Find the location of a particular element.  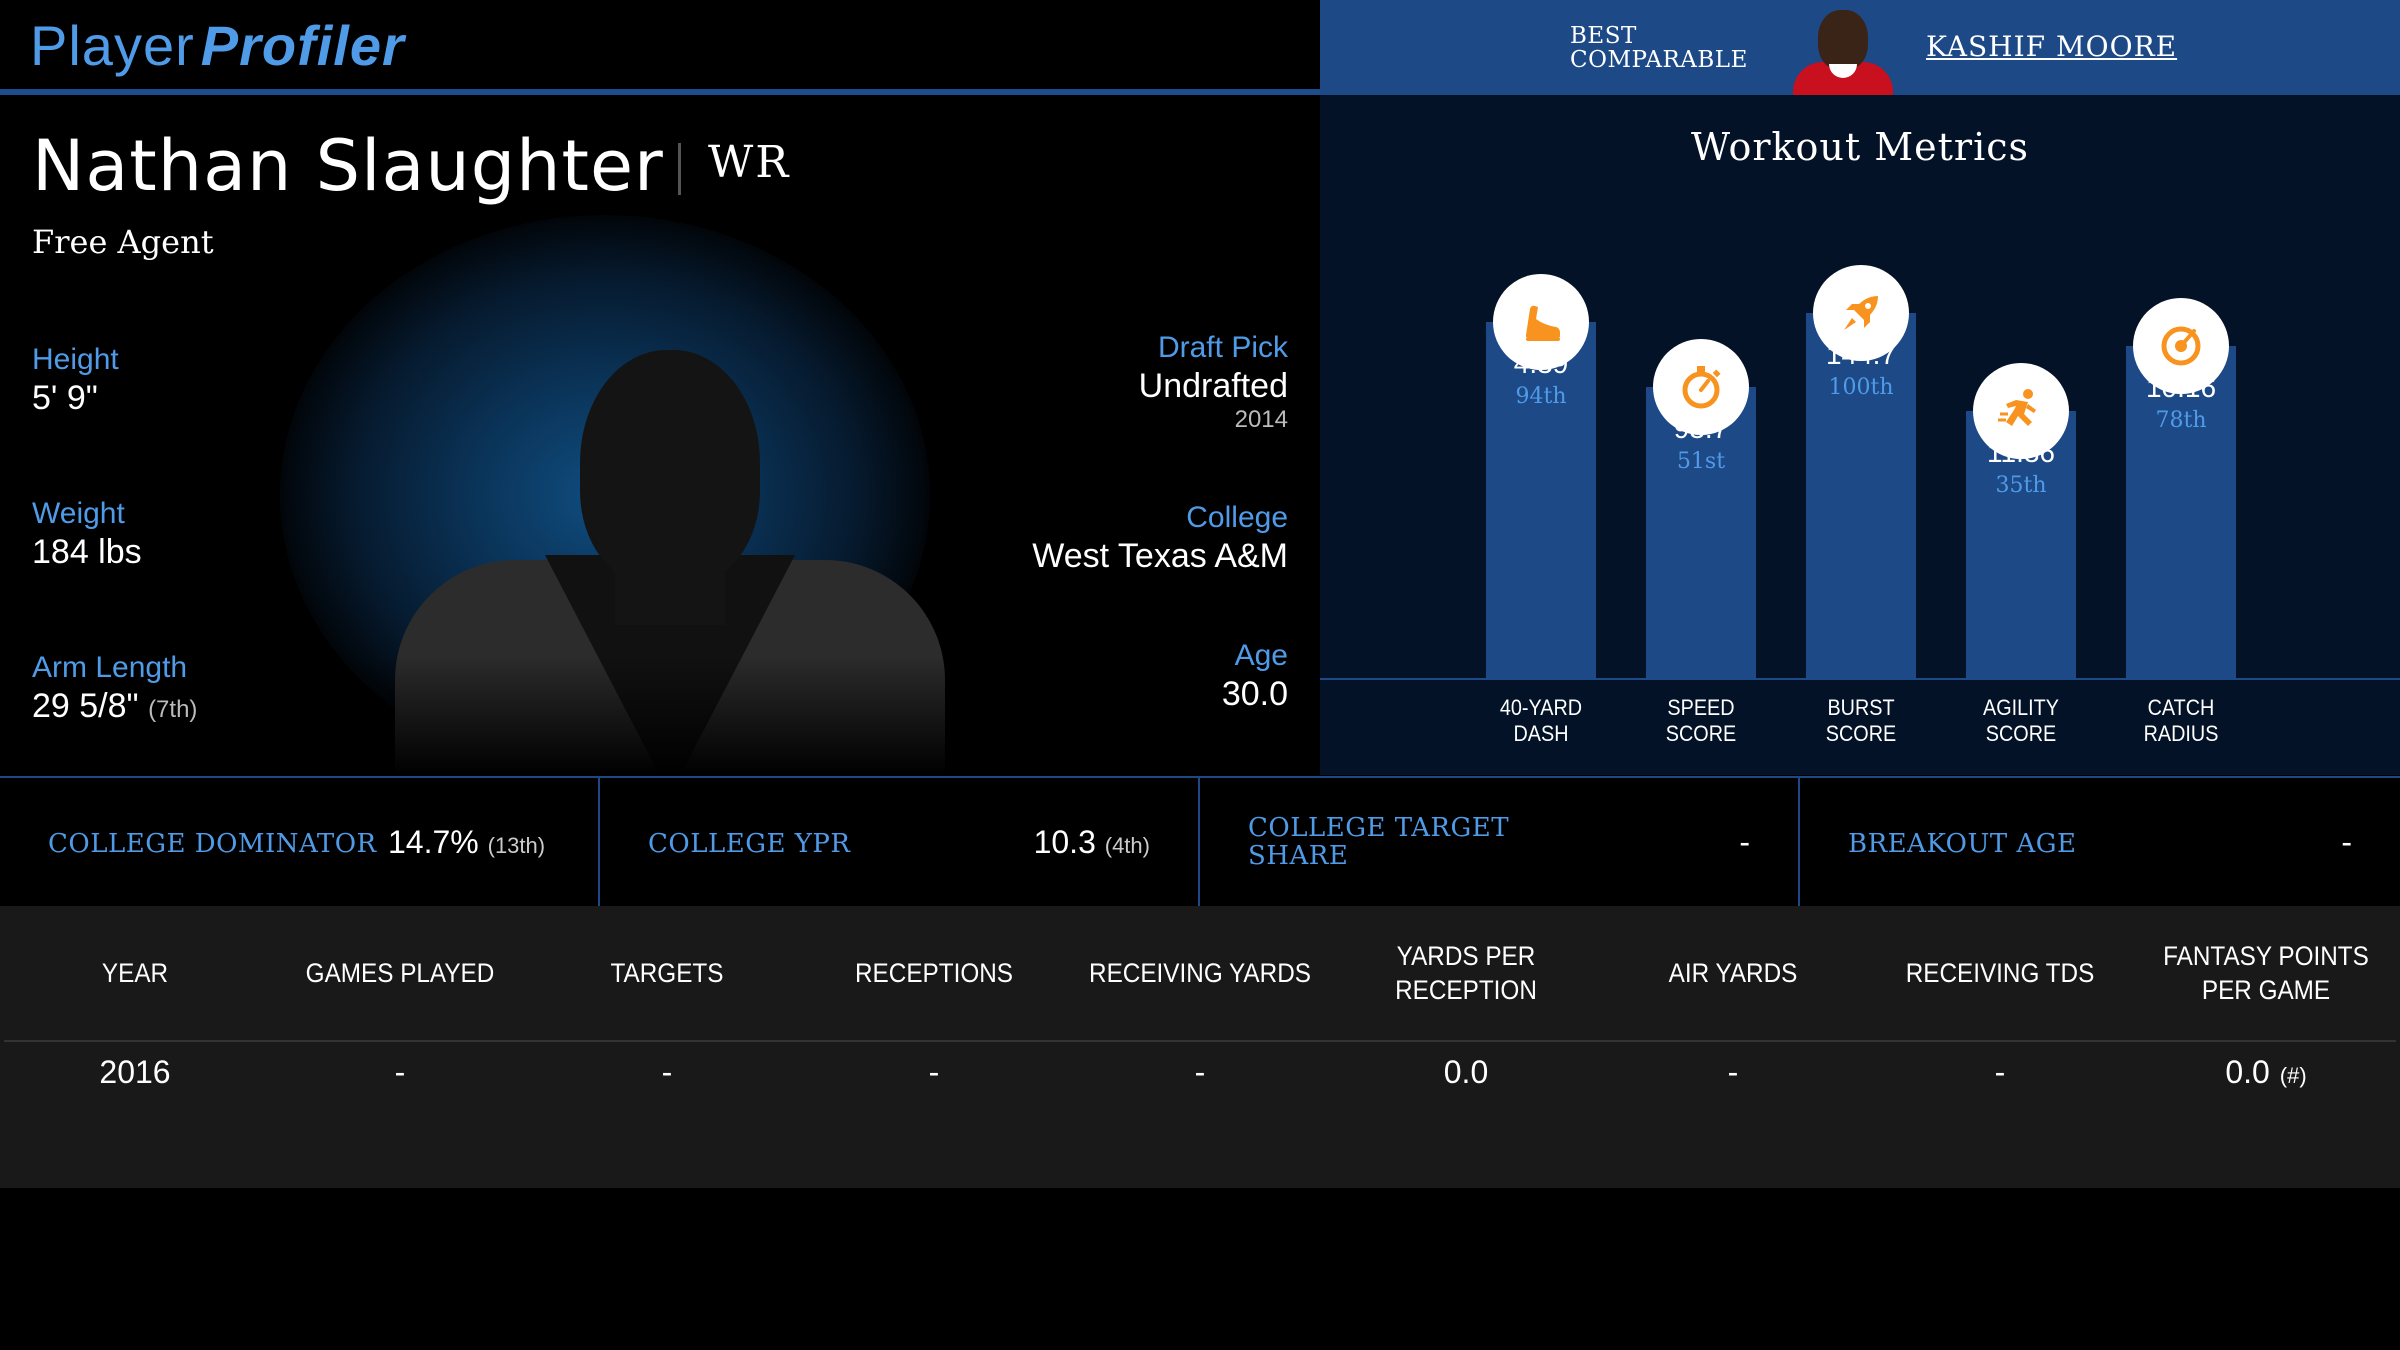

logo-part-player: Player is located at coordinates (112, 45).